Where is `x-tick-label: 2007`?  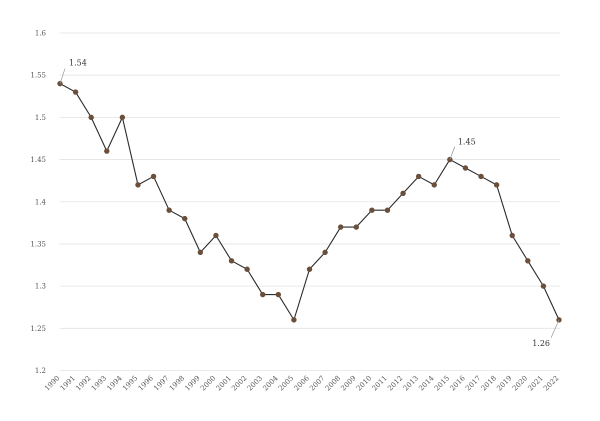 x-tick-label: 2007 is located at coordinates (317, 383).